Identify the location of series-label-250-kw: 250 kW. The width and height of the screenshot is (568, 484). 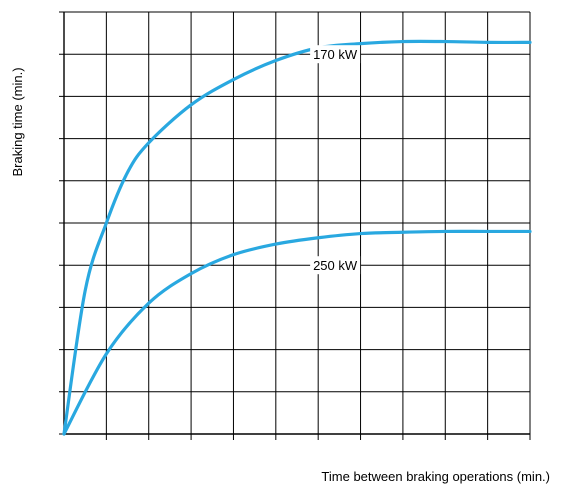
(335, 265).